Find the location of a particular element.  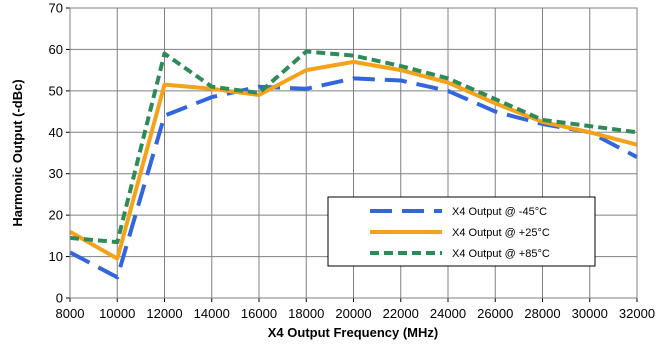

x-tick-label: 20000 is located at coordinates (353, 313).